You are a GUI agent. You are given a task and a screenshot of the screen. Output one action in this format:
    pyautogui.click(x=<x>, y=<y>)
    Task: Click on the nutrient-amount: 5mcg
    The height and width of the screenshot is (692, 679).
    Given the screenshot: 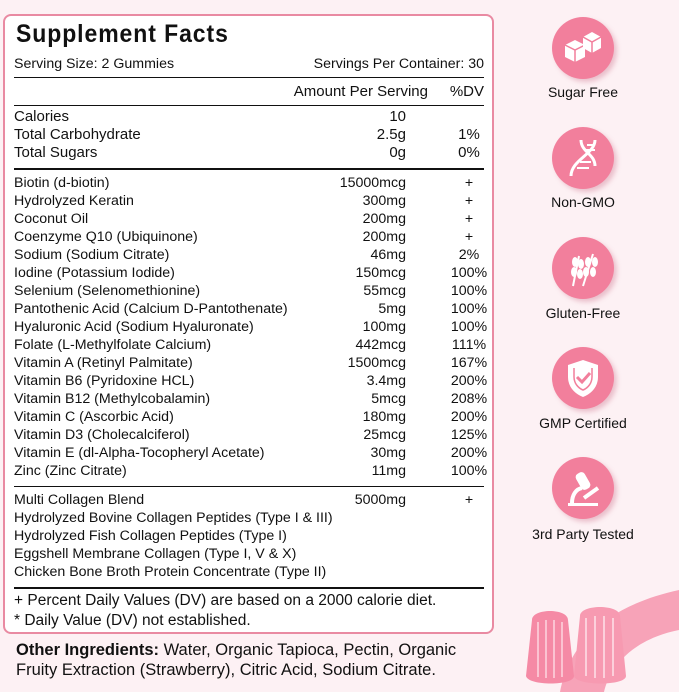 What is the action you would take?
    pyautogui.click(x=388, y=399)
    